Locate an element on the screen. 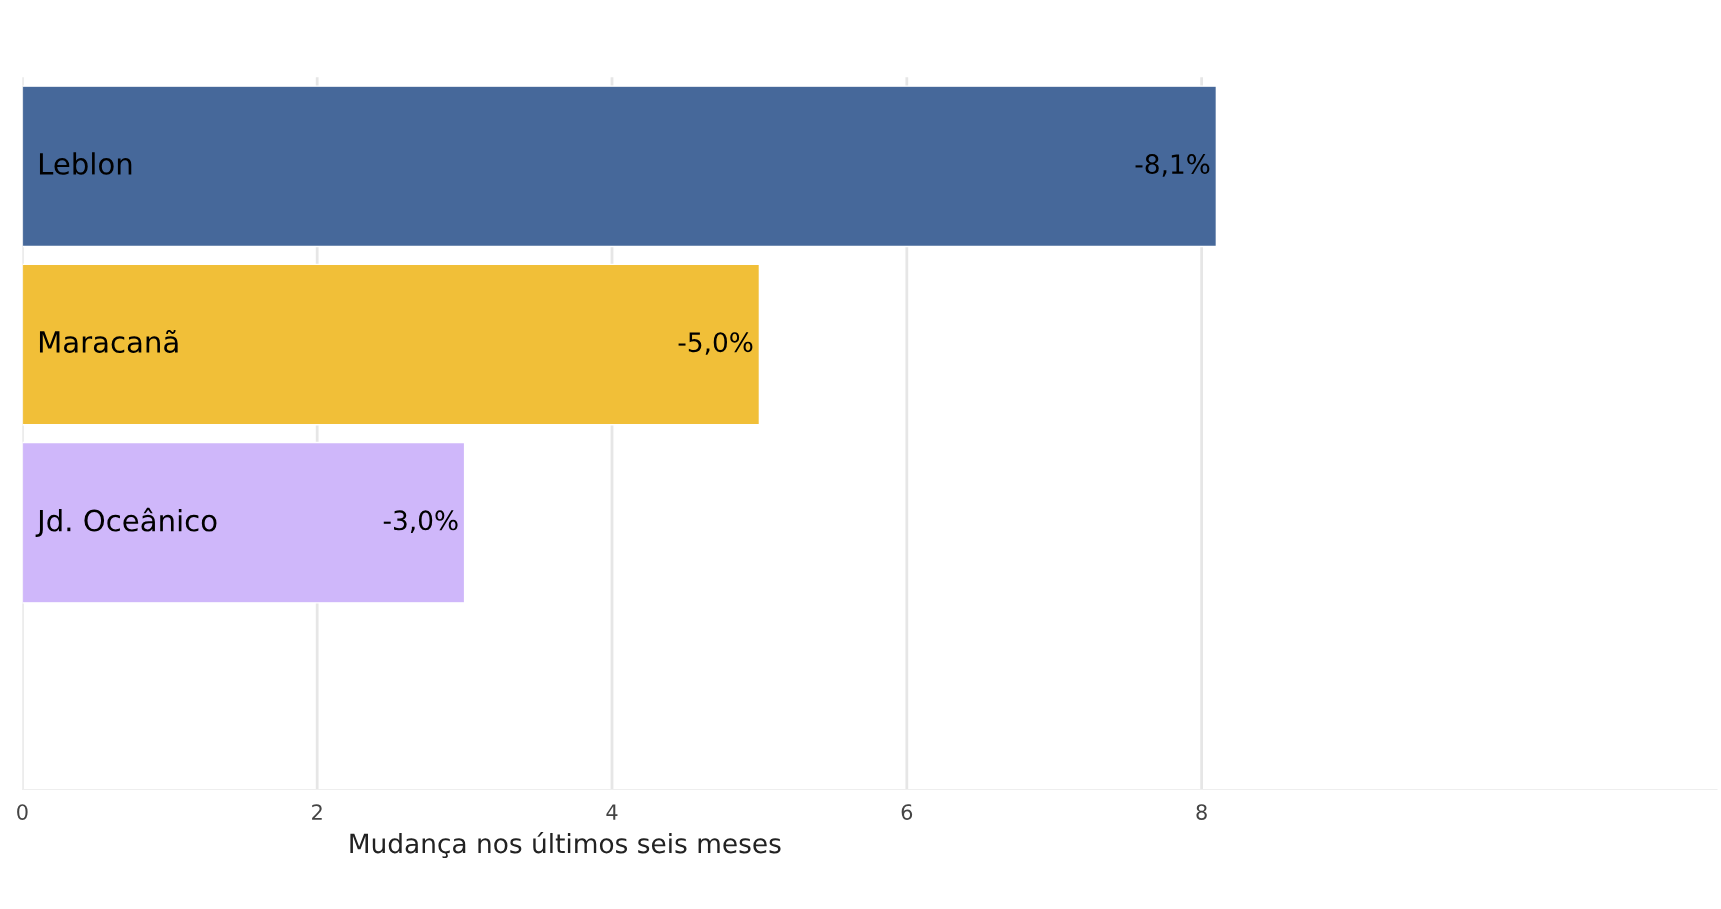 The image size is (1721, 909). annotation: -3,0% is located at coordinates (420, 522).